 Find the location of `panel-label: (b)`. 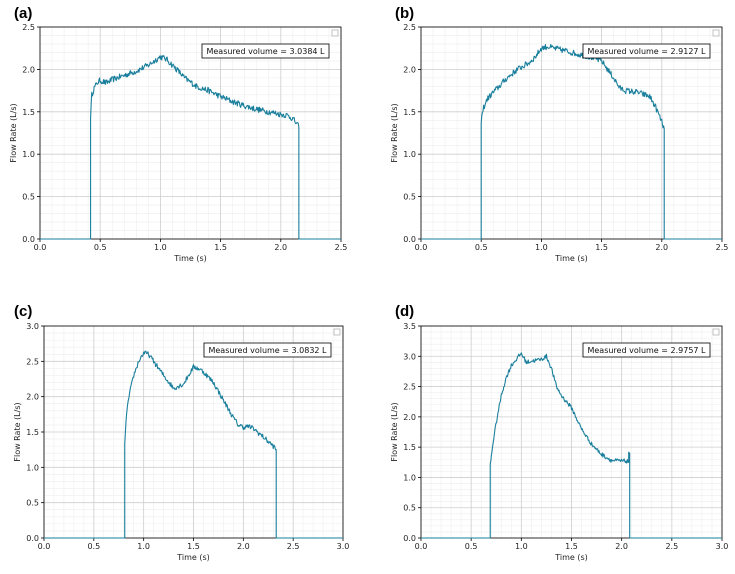

panel-label: (b) is located at coordinates (404, 13).